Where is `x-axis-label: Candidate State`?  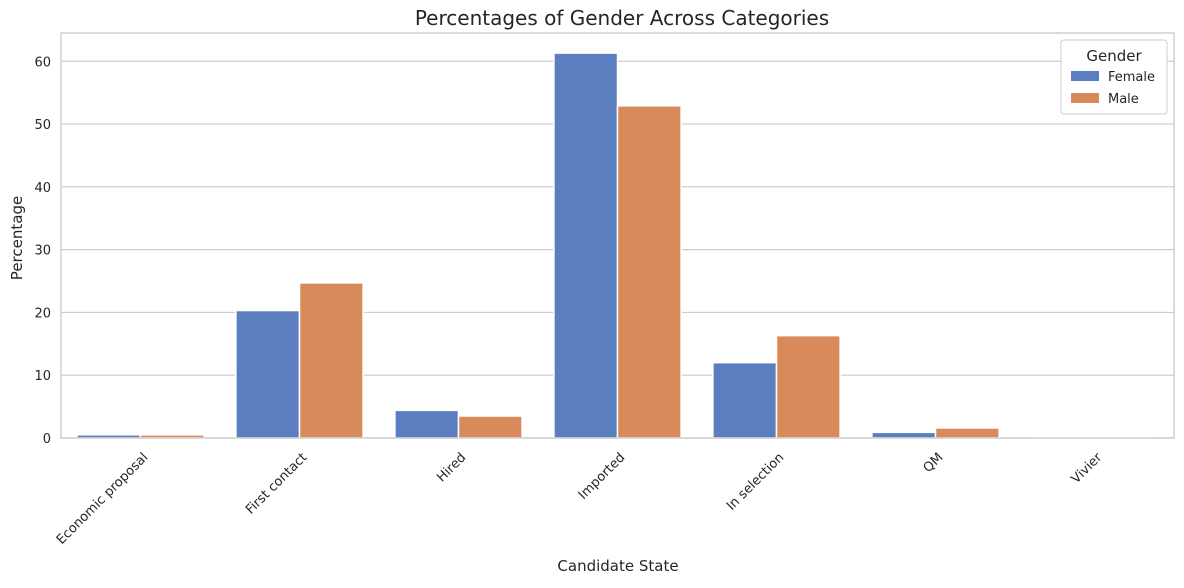 x-axis-label: Candidate State is located at coordinates (617, 566).